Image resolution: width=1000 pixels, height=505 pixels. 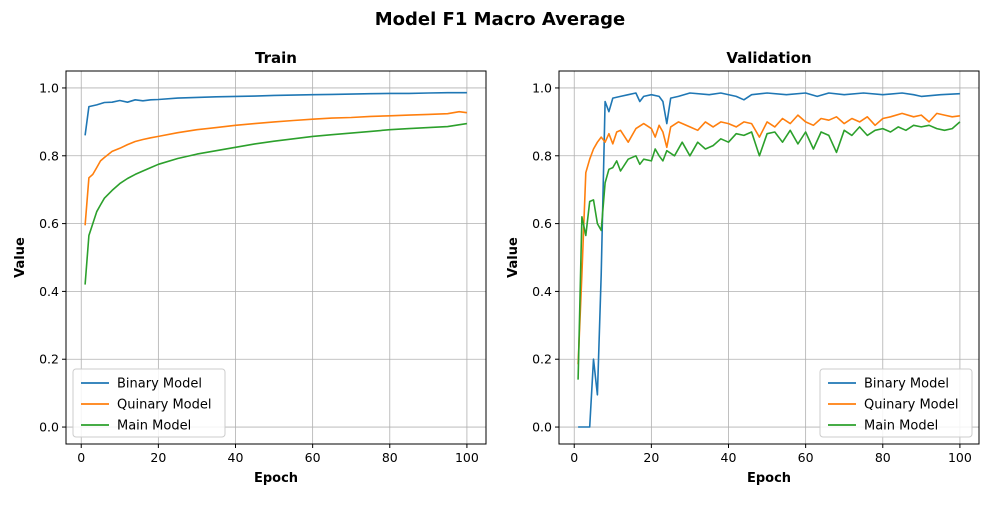 What do you see at coordinates (313, 457) in the screenshot?
I see `train-xtick-label-60: 60` at bounding box center [313, 457].